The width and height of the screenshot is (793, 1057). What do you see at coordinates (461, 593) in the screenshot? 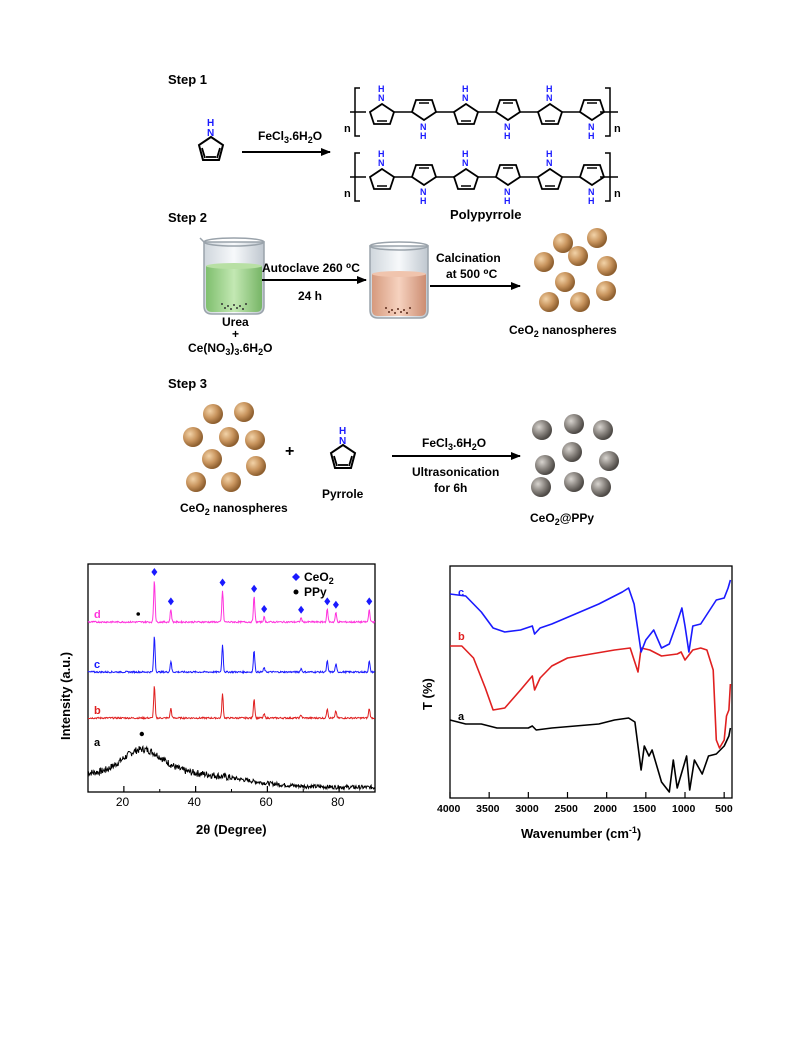
I see `ftir-series-label-c: c` at bounding box center [461, 593].